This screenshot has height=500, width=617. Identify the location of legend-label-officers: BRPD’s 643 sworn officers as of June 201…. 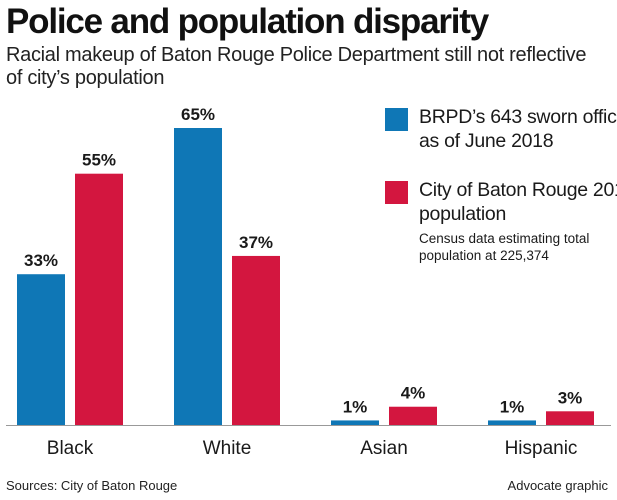
(518, 129).